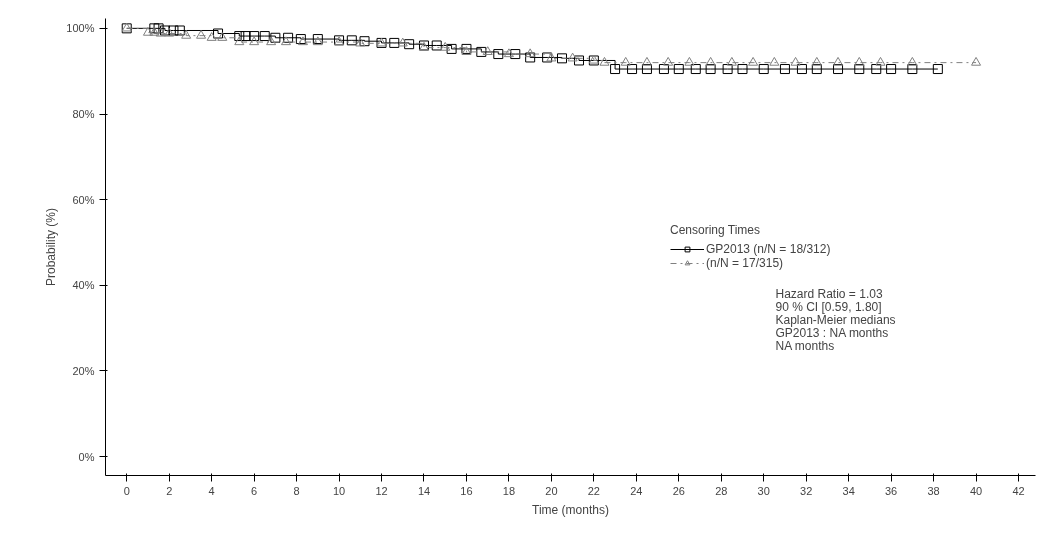  I want to click on y-tick-label: 20%, so click(83, 370).